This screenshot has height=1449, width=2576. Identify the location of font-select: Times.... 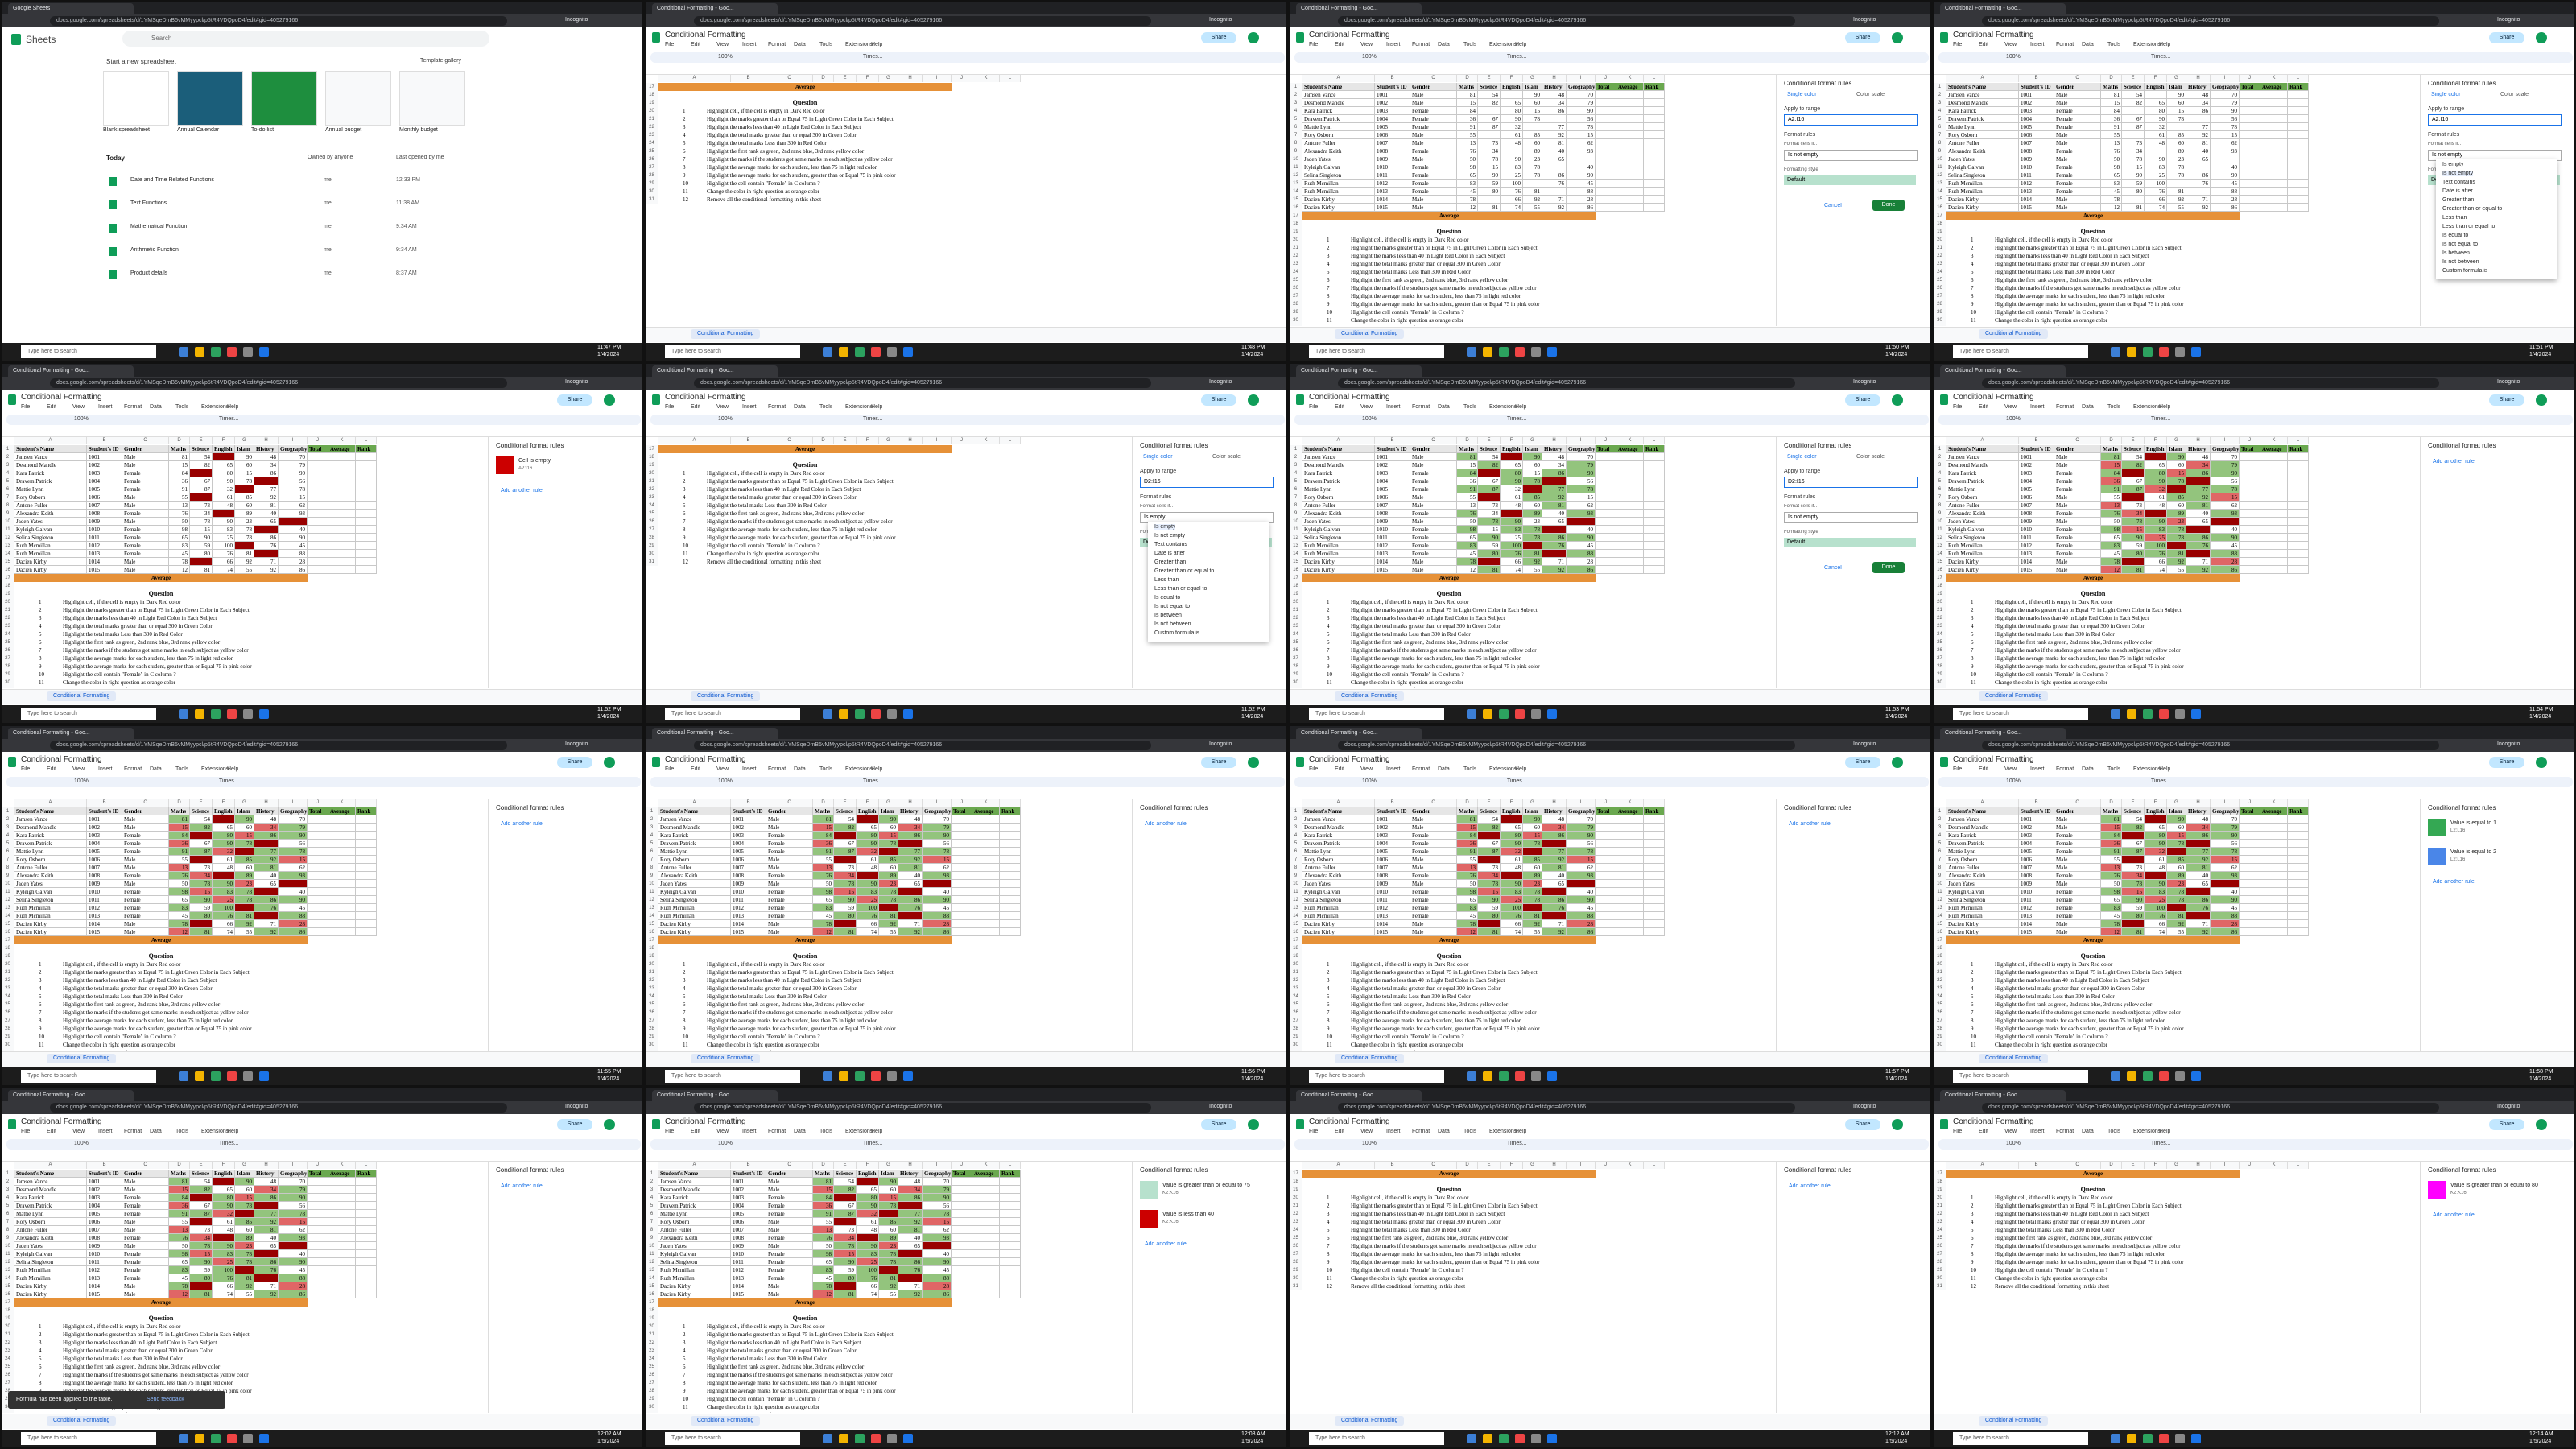
(873, 57).